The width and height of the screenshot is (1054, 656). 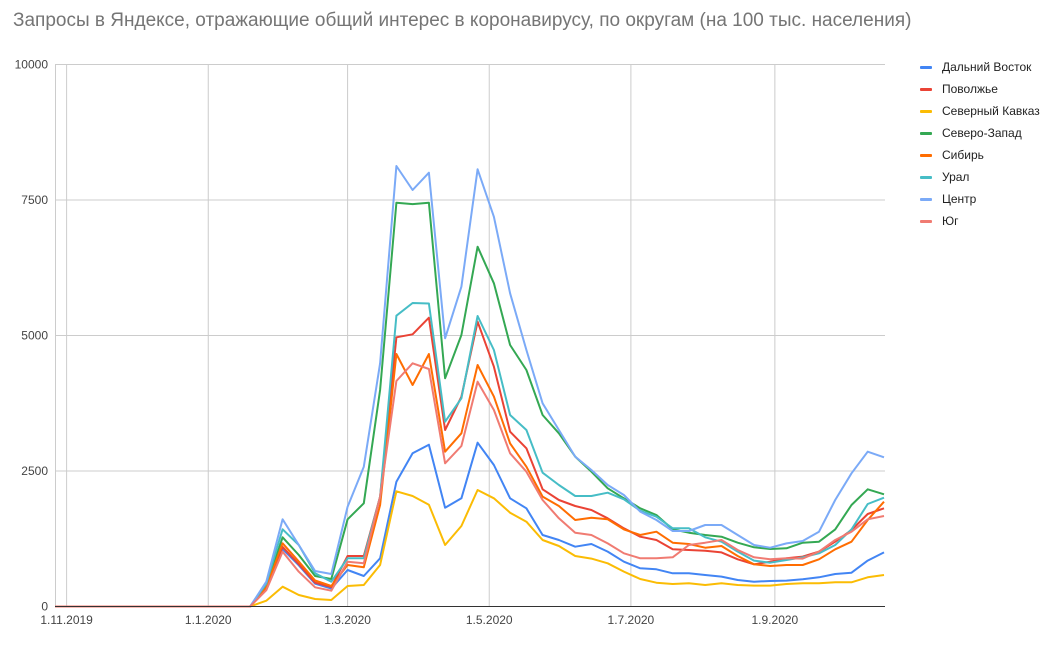 I want to click on legend-label: Северо-Запад, so click(x=982, y=133).